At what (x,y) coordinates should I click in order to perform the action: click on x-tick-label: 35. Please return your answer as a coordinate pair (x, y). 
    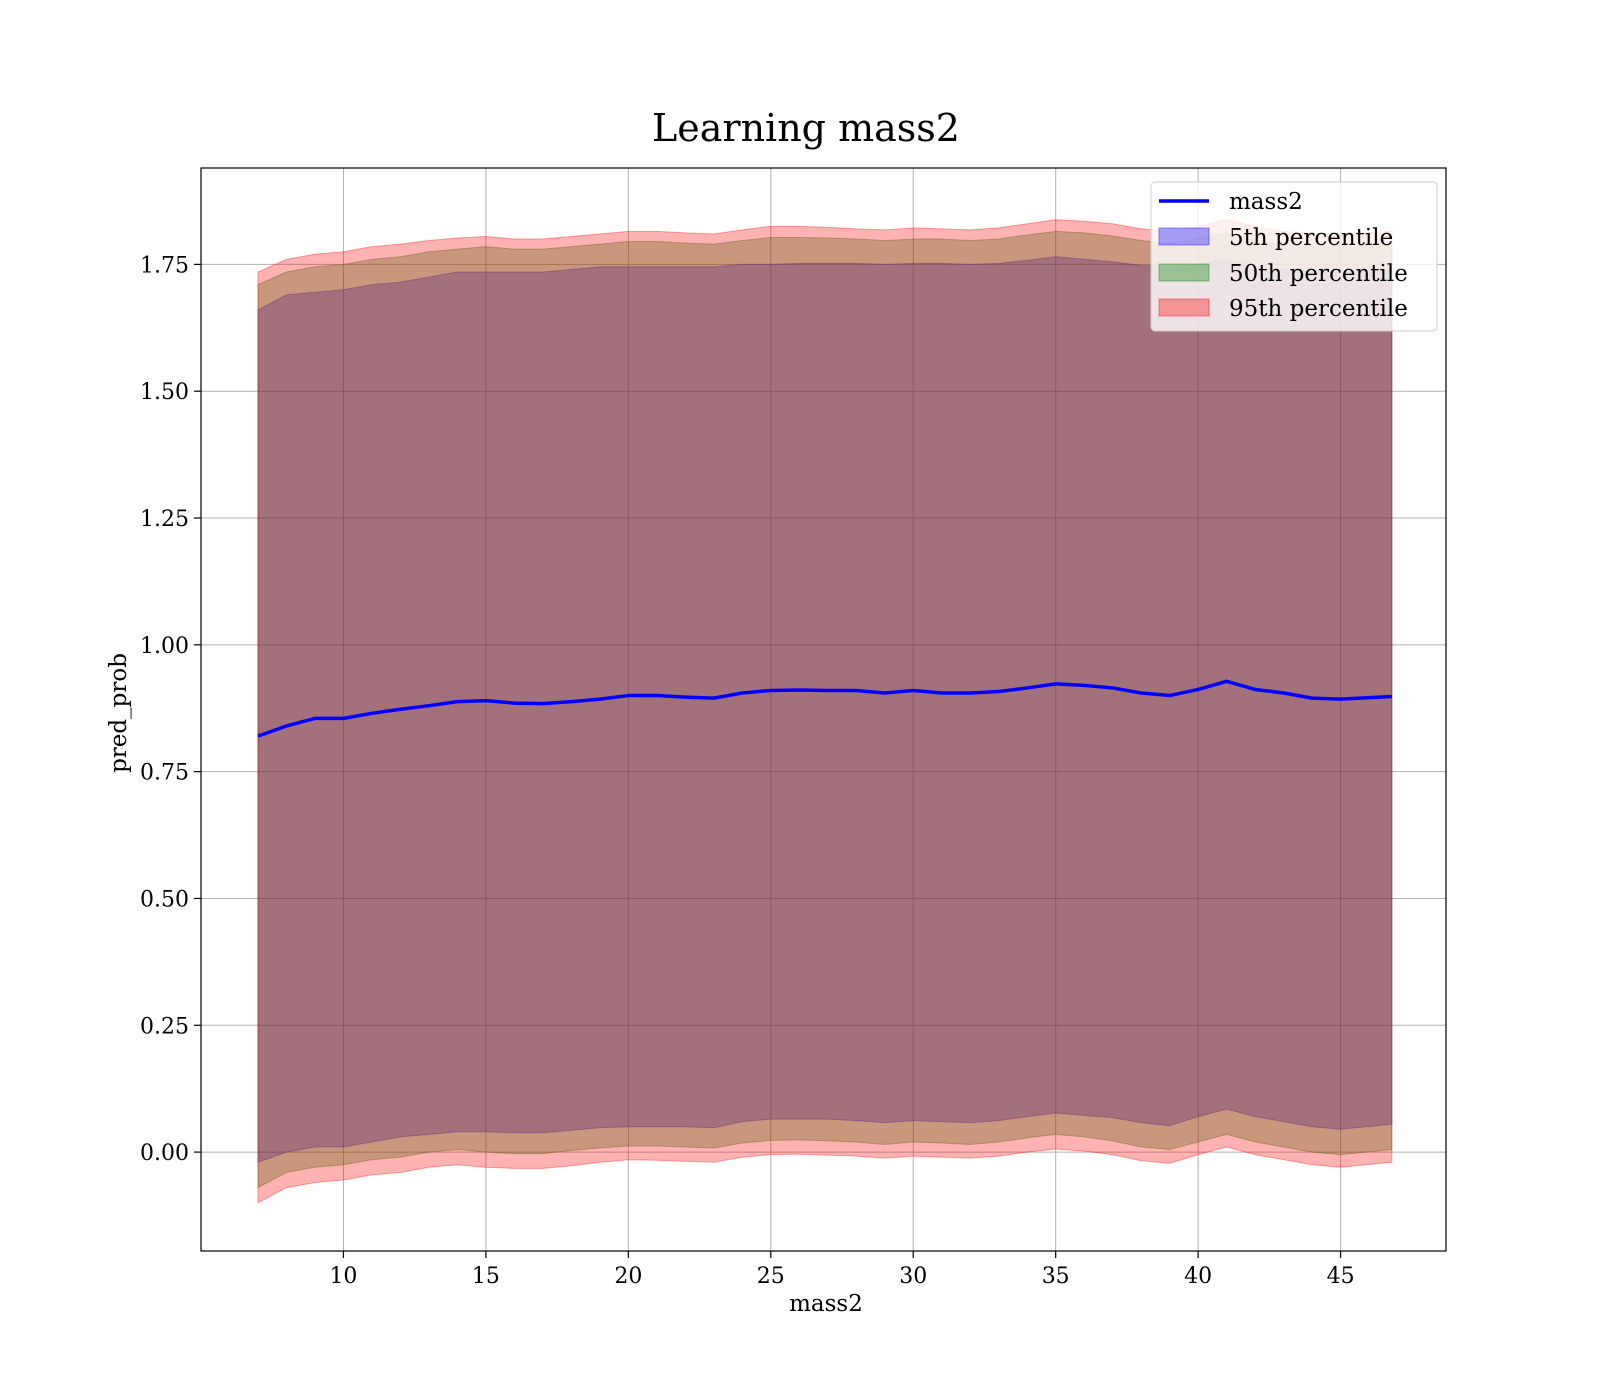
    Looking at the image, I should click on (1056, 1276).